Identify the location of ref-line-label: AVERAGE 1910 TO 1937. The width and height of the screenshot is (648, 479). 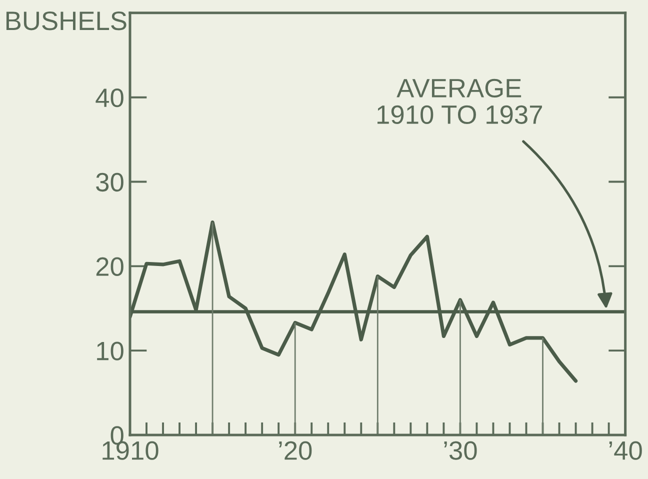
(460, 101).